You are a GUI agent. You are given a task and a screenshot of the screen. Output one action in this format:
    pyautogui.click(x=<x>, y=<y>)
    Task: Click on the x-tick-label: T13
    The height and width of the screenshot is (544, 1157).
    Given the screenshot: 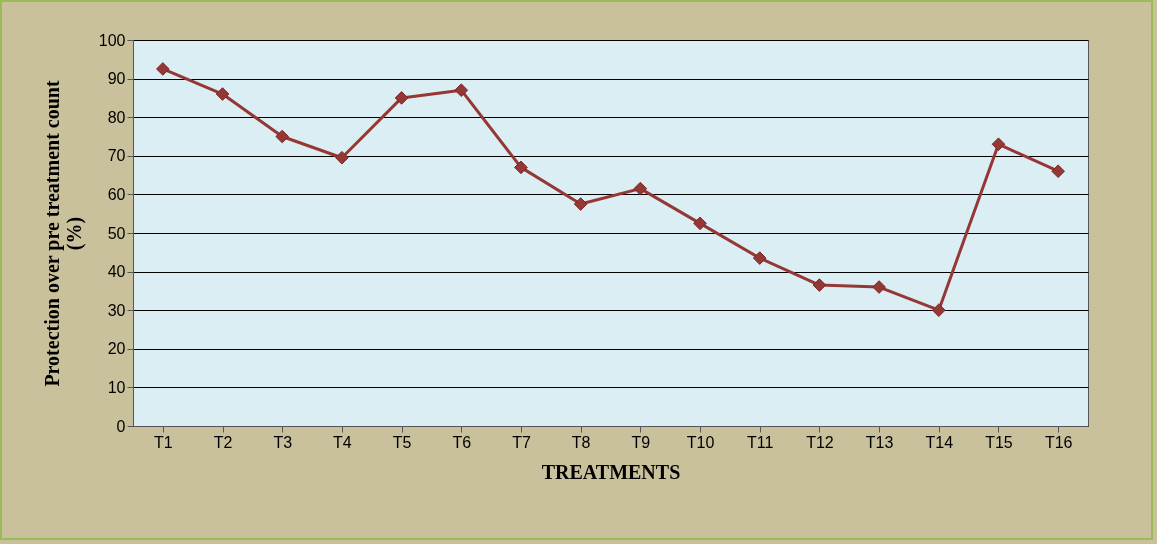 What is the action you would take?
    pyautogui.click(x=879, y=442)
    